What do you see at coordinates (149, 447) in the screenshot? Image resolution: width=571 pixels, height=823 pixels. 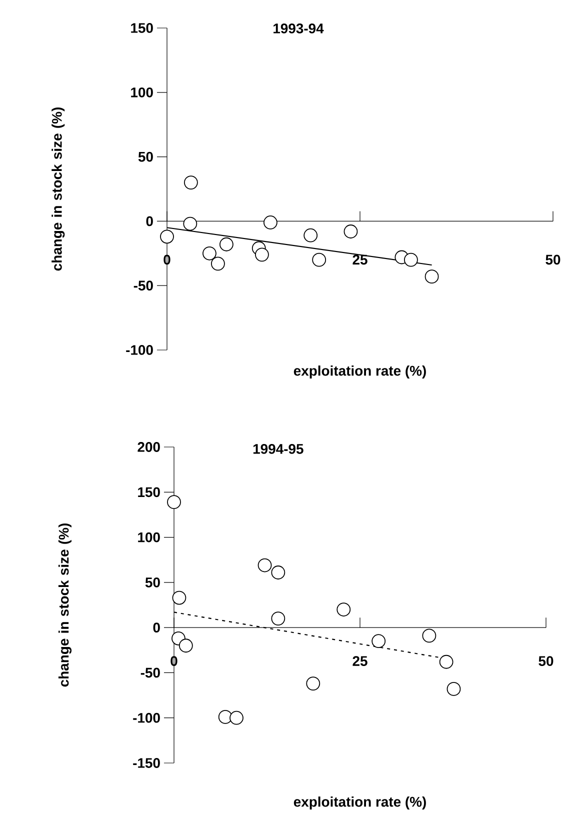 I see `y-tick-label: 200` at bounding box center [149, 447].